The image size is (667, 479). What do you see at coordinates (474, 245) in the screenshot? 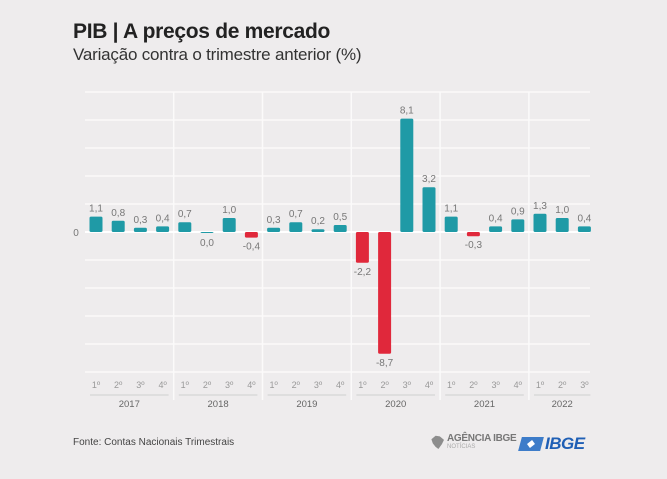
I see `bar-value-label: -0,3` at bounding box center [474, 245].